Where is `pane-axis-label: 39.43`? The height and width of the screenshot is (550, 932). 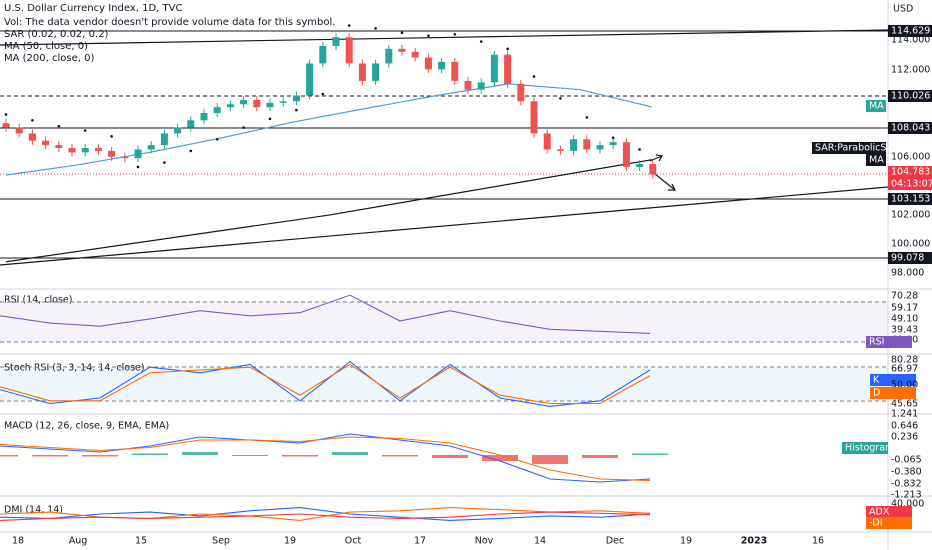 pane-axis-label: 39.43 is located at coordinates (904, 330).